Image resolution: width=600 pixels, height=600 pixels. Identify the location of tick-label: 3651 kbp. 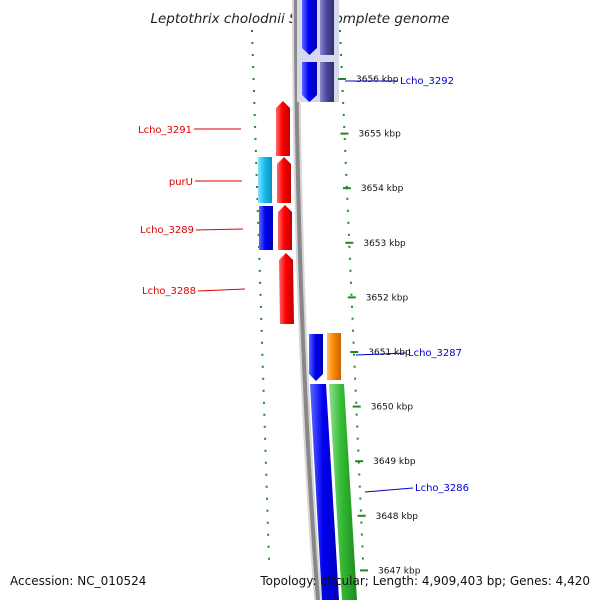
(389, 353).